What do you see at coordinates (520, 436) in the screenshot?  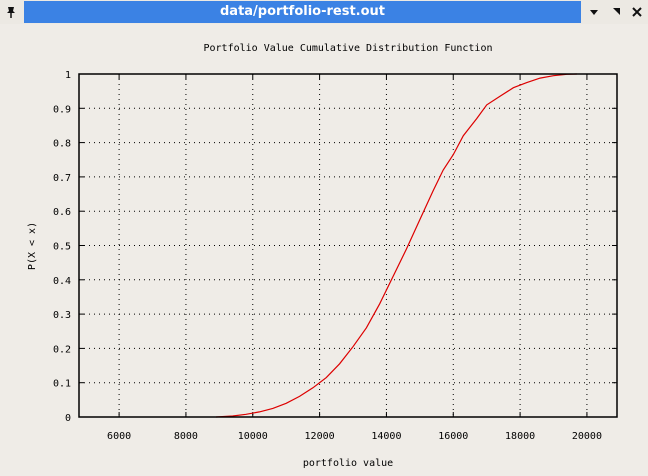 I see `x-tick-label: 18000` at bounding box center [520, 436].